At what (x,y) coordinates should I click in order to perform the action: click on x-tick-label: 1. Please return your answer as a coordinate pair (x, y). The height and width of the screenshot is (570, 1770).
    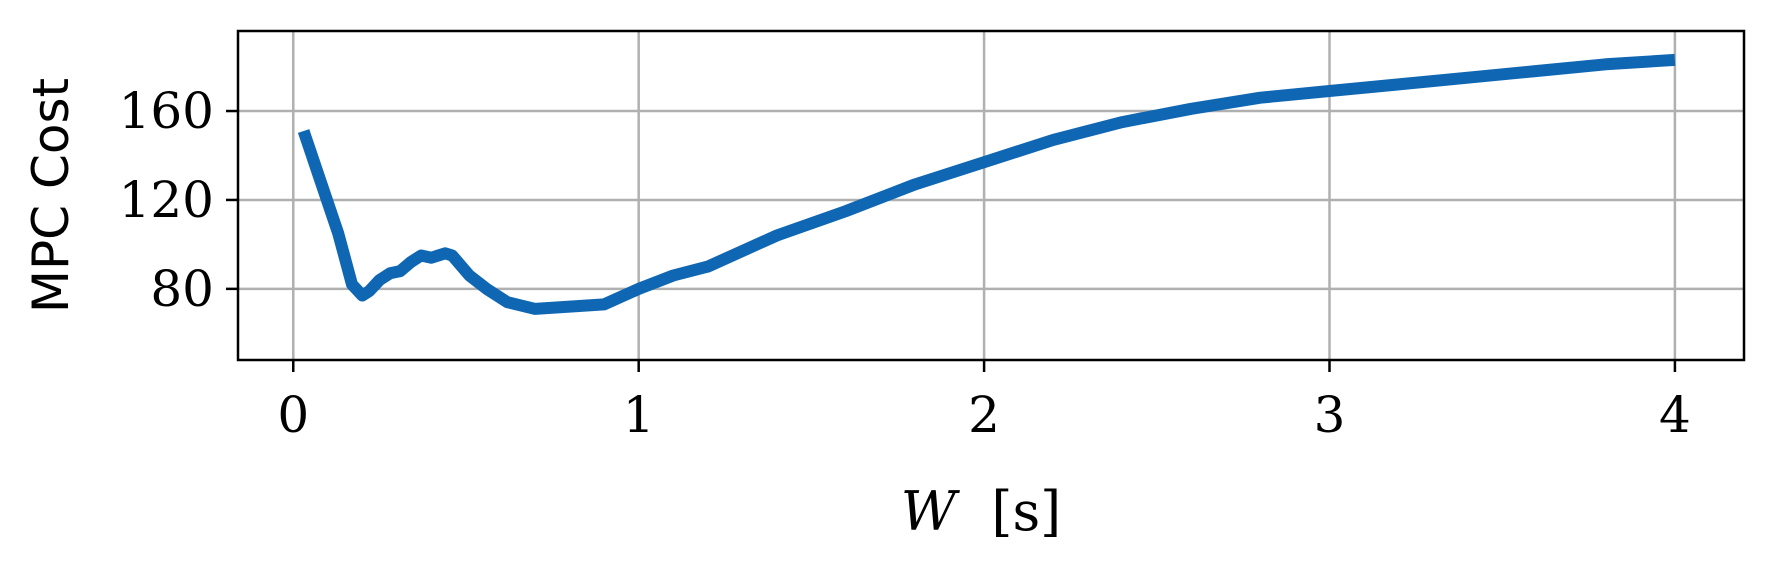
    Looking at the image, I should click on (639, 415).